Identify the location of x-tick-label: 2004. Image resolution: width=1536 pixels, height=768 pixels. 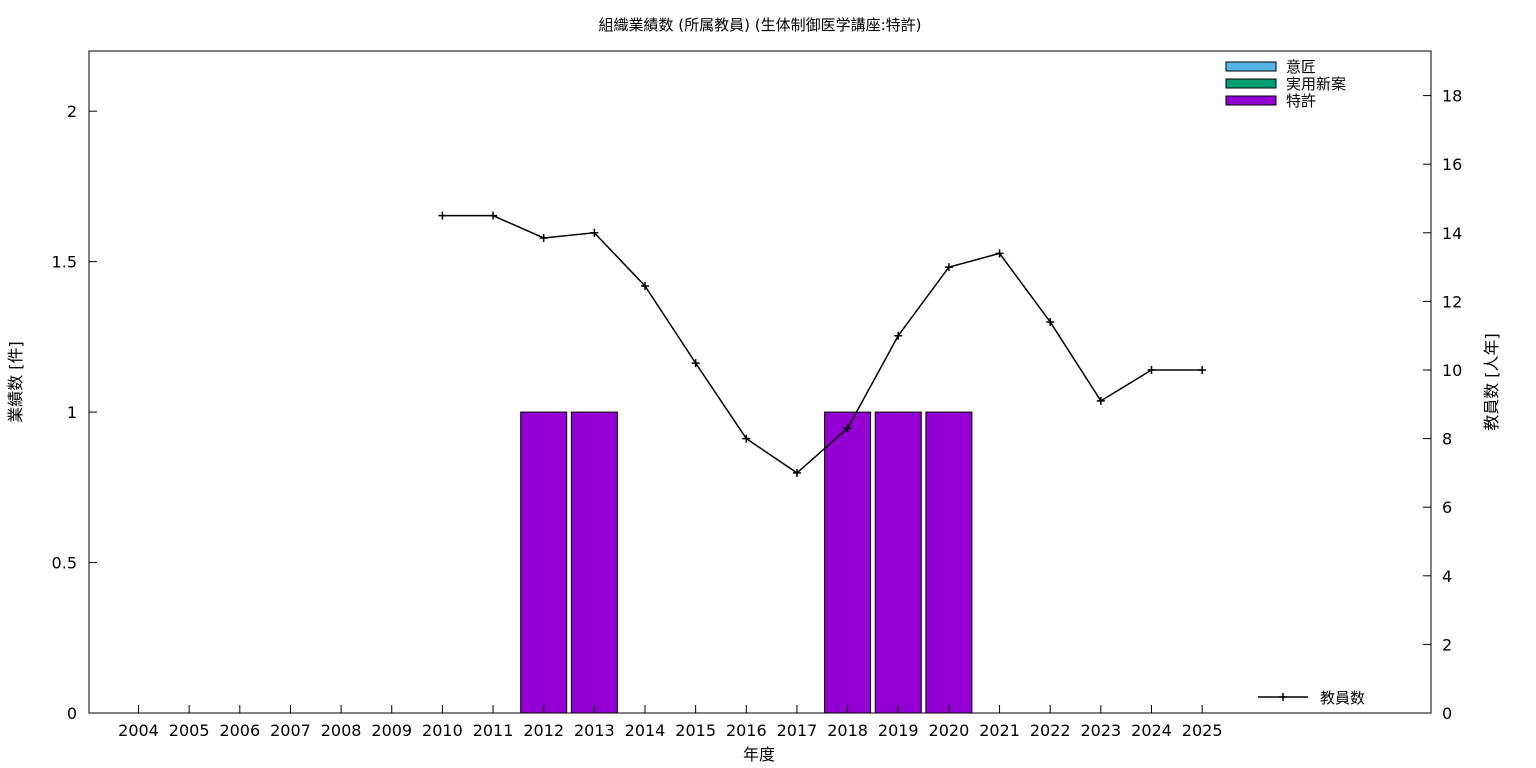
(138, 730).